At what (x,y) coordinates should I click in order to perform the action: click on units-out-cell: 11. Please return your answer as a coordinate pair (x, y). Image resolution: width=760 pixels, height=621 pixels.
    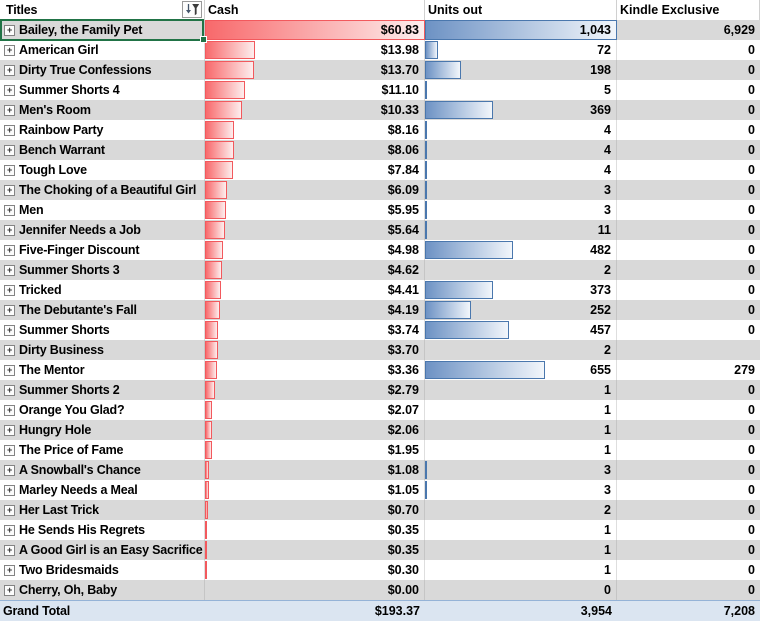
    Looking at the image, I should click on (521, 230).